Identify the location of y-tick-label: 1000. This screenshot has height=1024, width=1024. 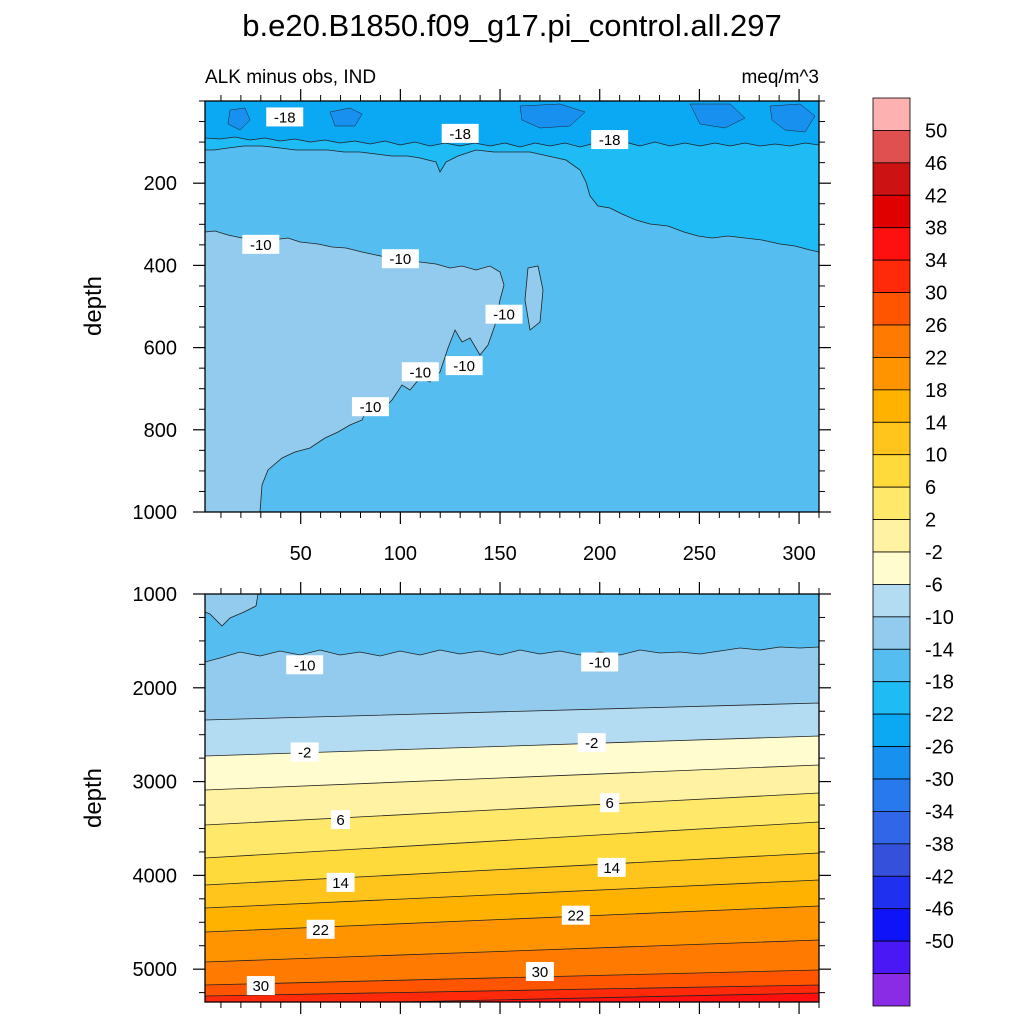
(155, 513).